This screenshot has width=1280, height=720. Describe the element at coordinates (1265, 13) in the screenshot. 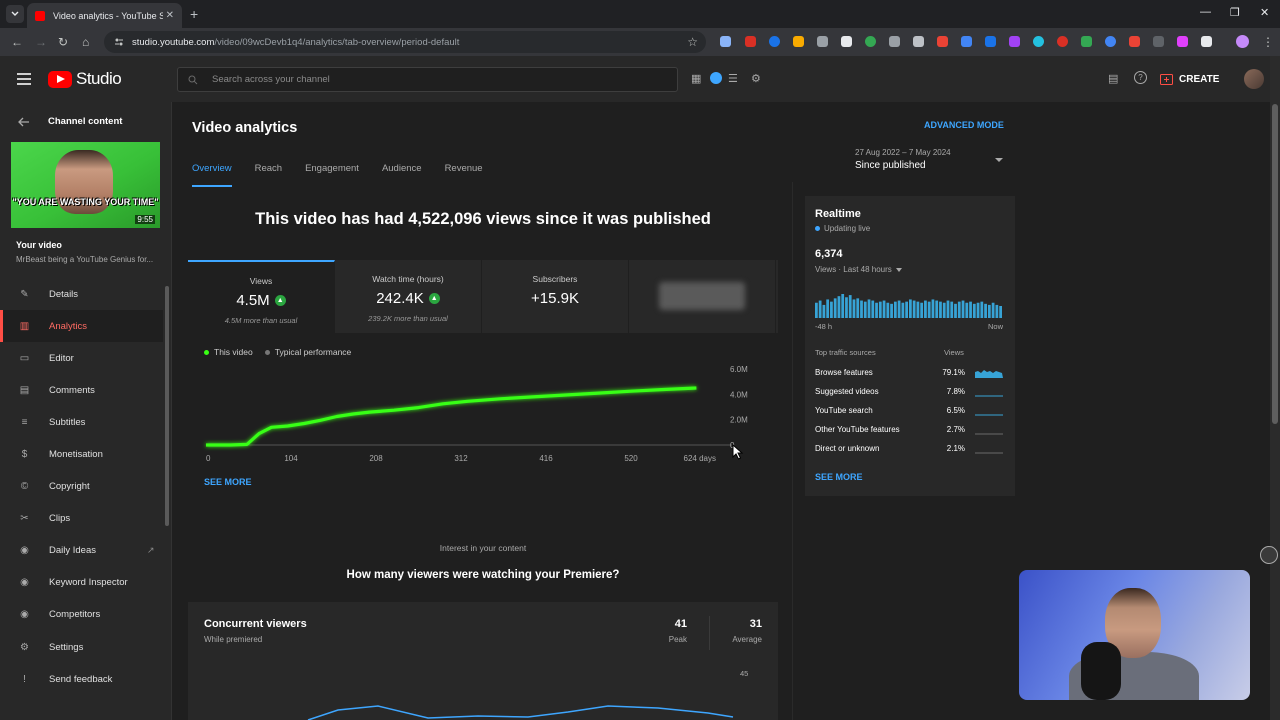

I see `window-close-icon: ✕` at that location.